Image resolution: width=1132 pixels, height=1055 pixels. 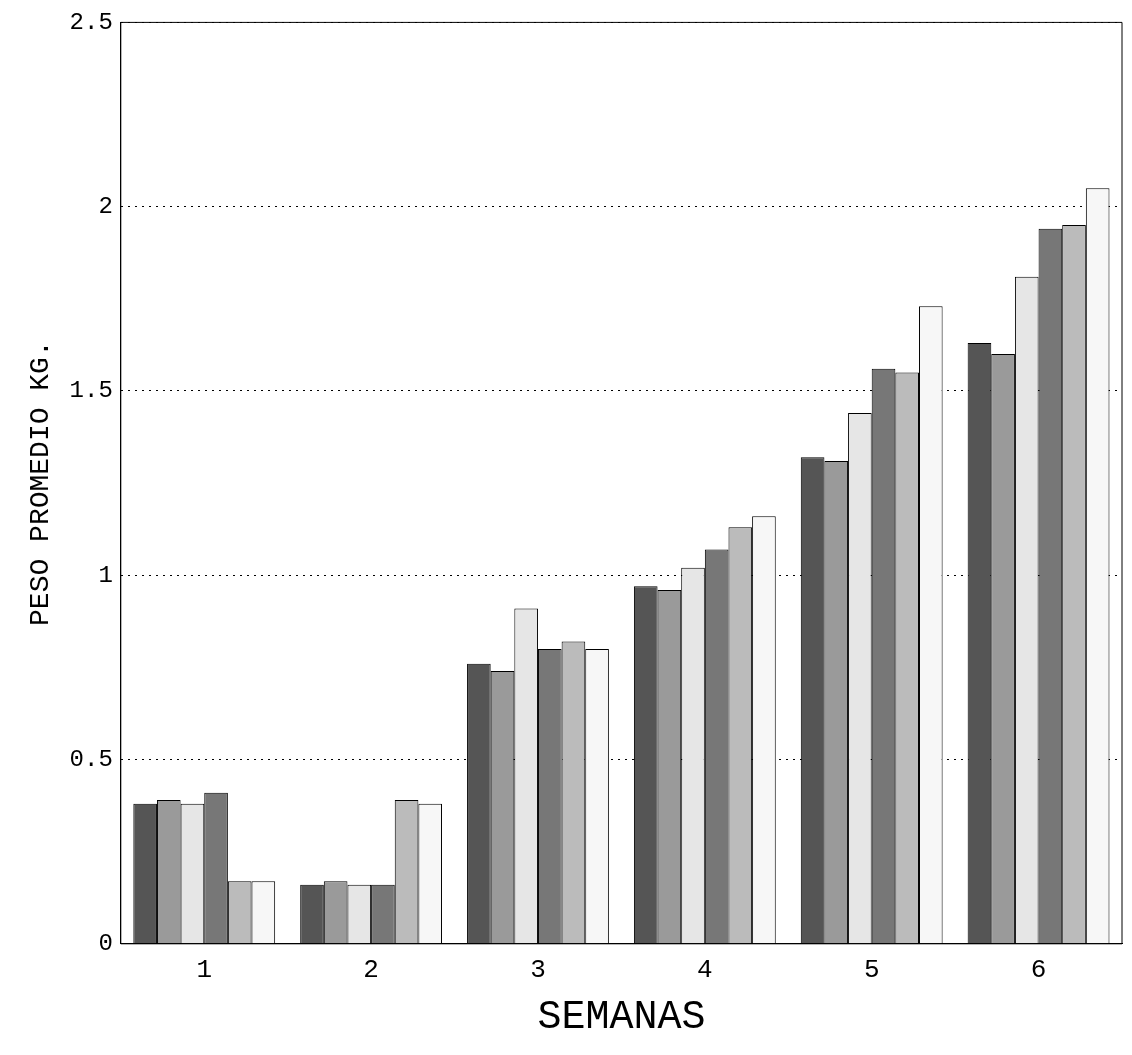 I want to click on y-tick-label: 2, so click(x=105, y=207).